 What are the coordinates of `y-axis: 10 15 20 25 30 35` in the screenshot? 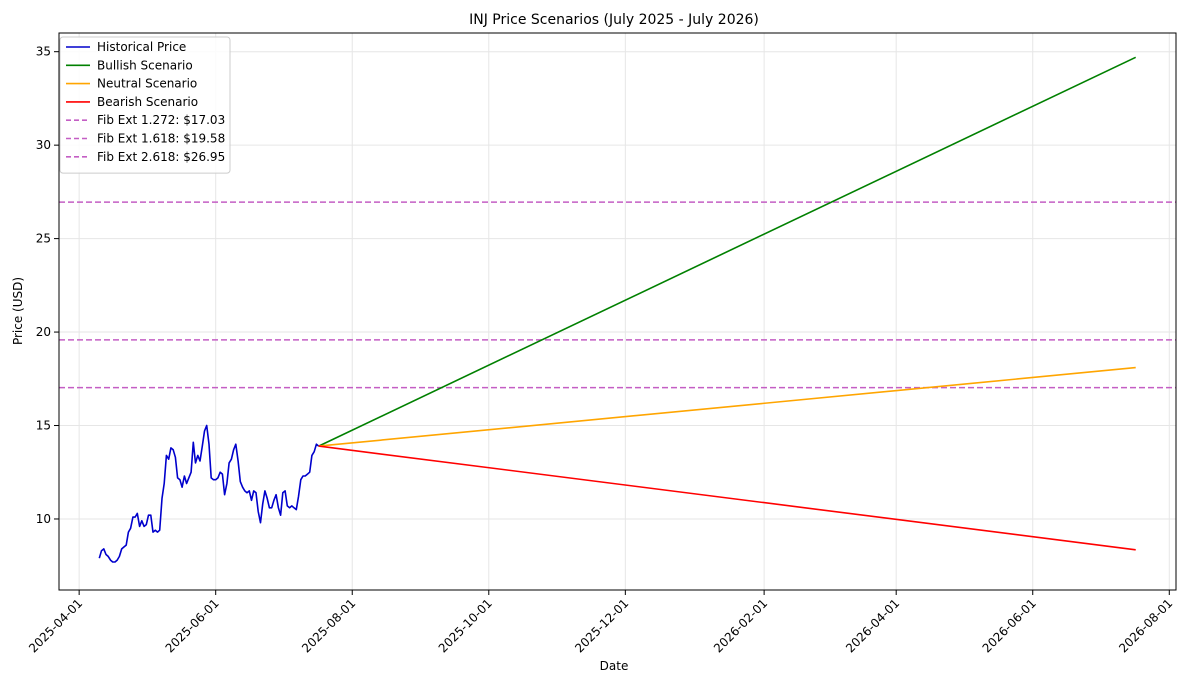 It's located at (47, 285).